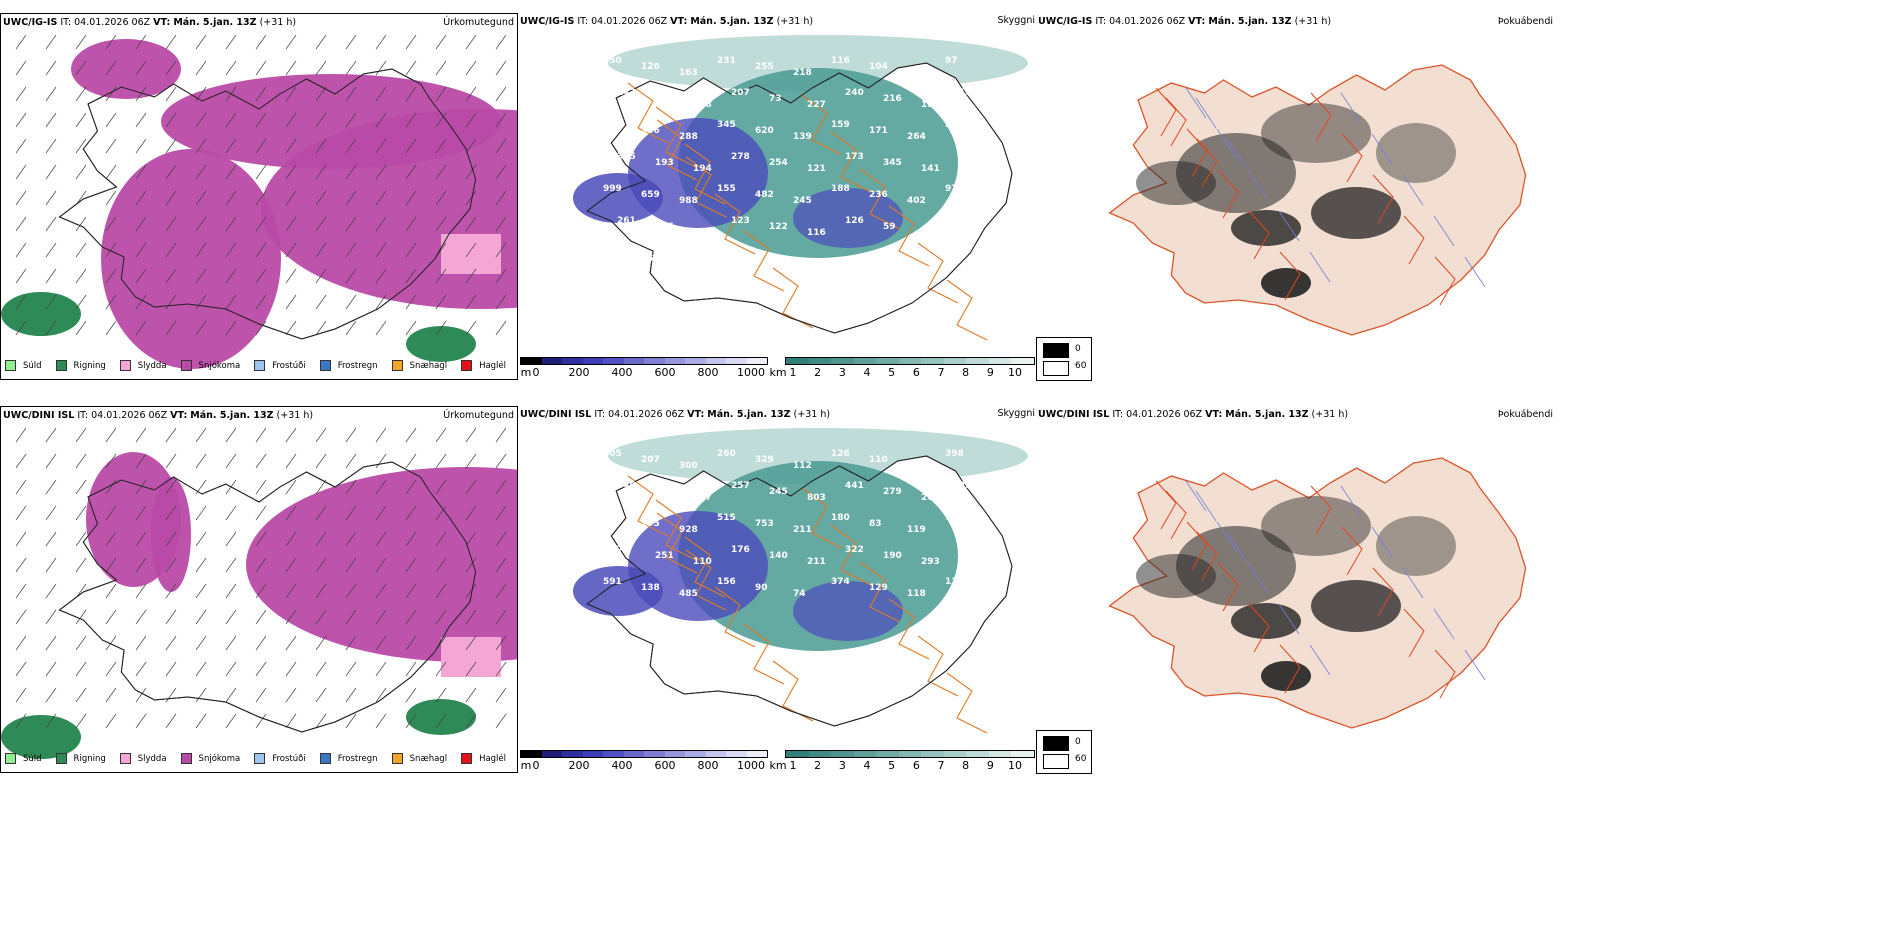 This screenshot has width=1900, height=950. I want to click on cloud-base-label: 129, so click(878, 588).